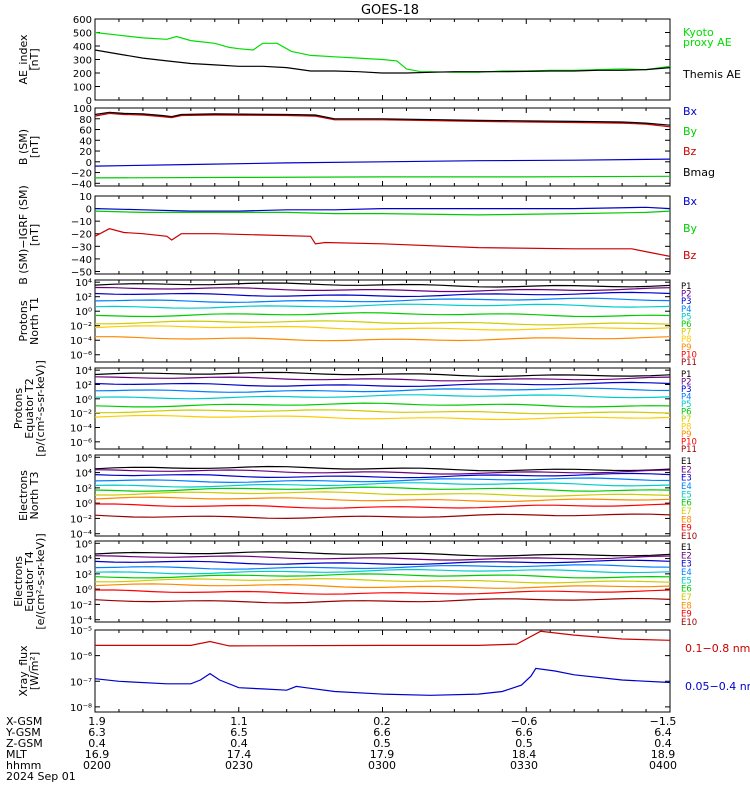 This screenshot has height=804, width=750. I want to click on legend-entry: P9, so click(686, 348).